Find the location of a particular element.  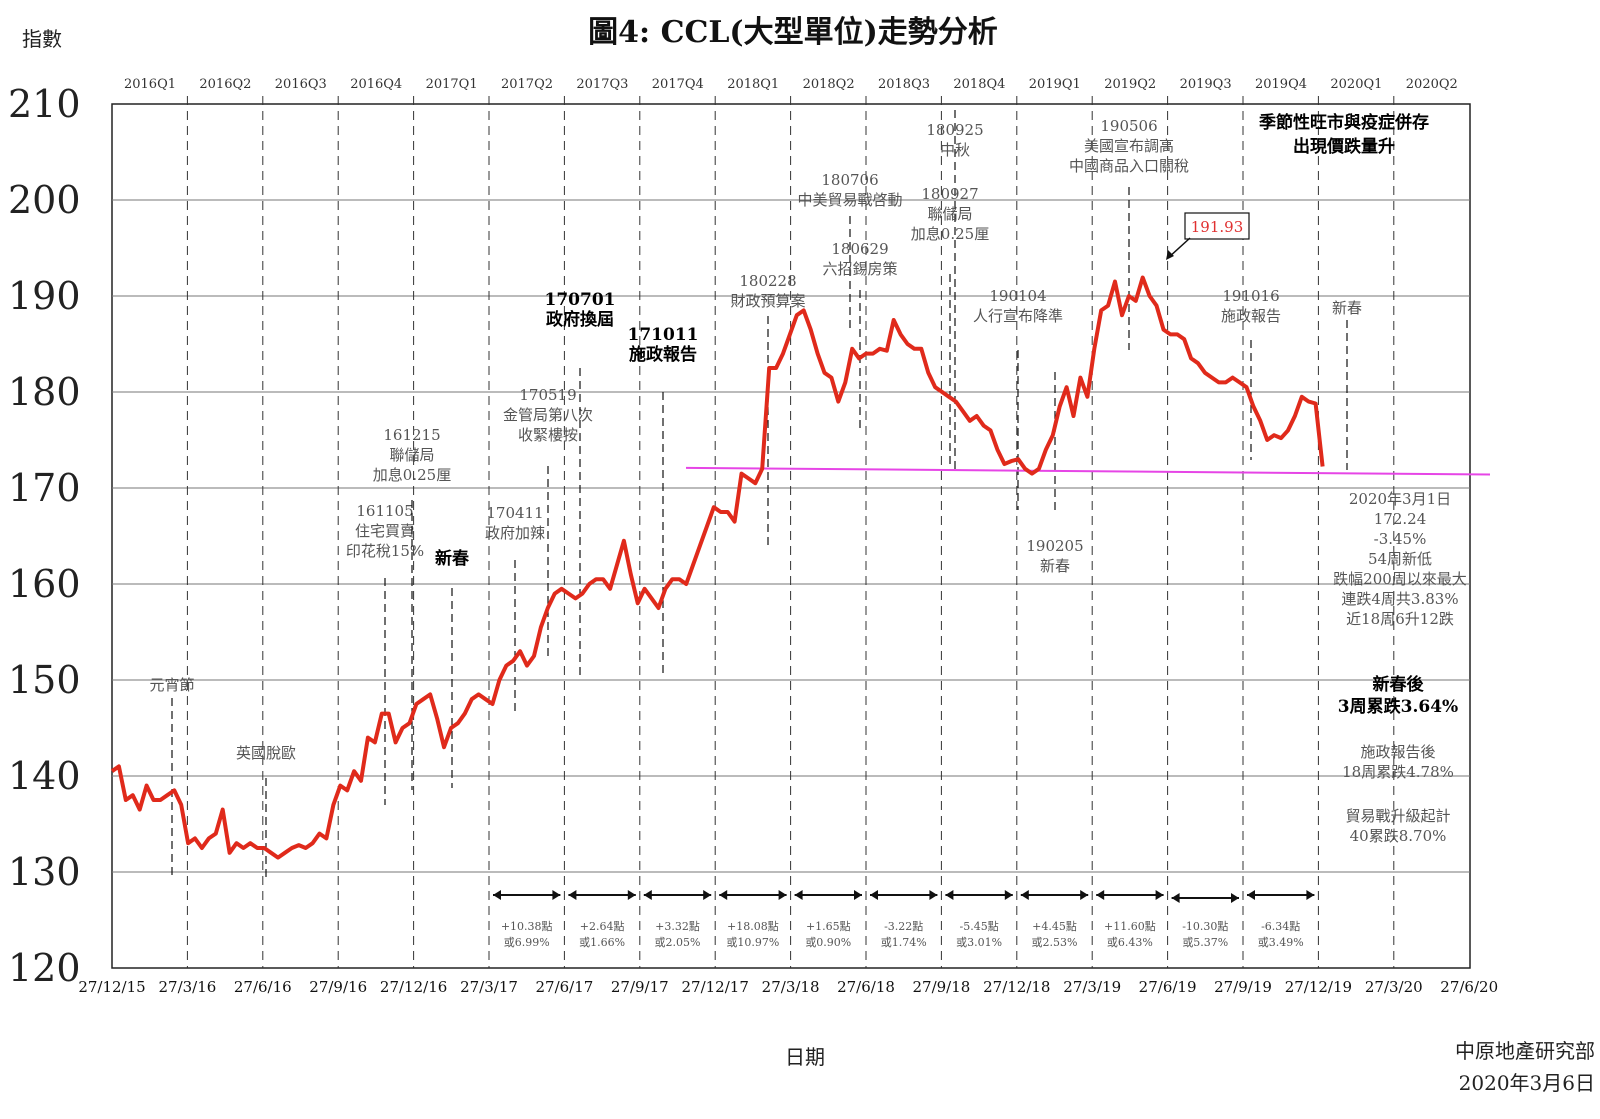

quarter-label: 2016Q3 is located at coordinates (301, 84).